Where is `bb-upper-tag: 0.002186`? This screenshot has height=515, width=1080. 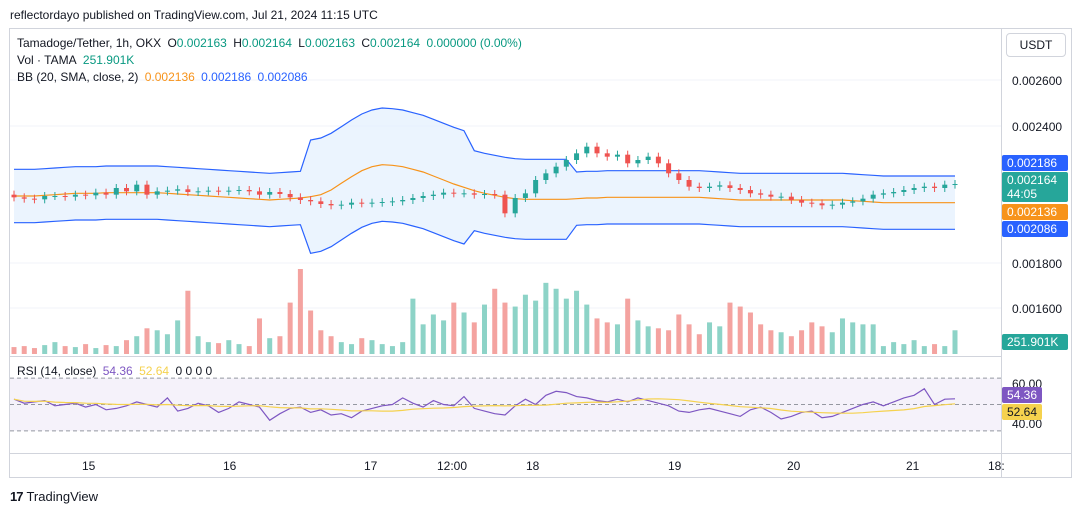 bb-upper-tag: 0.002186 is located at coordinates (1035, 163).